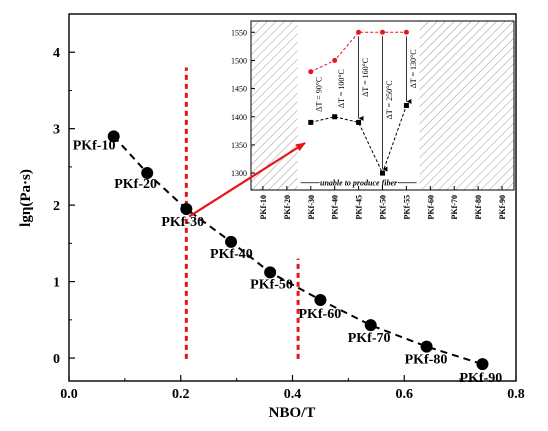 The width and height of the screenshot is (548, 431). Describe the element at coordinates (406, 207) in the screenshot. I see `inset-category-label: PKf-55` at that location.